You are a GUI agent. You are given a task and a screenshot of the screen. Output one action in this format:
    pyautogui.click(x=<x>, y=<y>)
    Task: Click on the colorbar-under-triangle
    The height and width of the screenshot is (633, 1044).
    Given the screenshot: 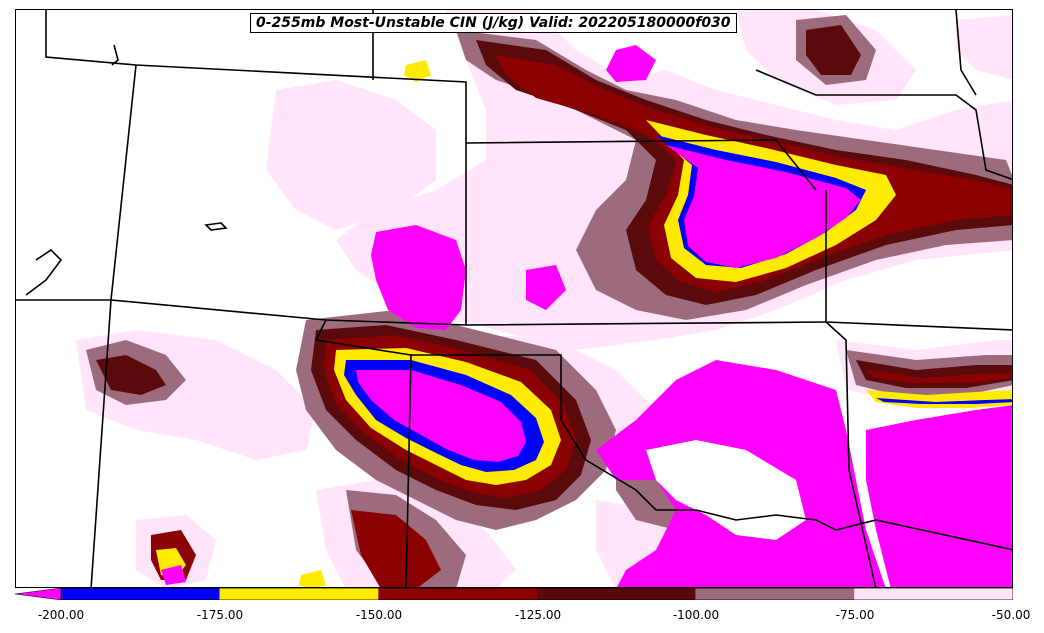 What is the action you would take?
    pyautogui.click(x=38, y=594)
    